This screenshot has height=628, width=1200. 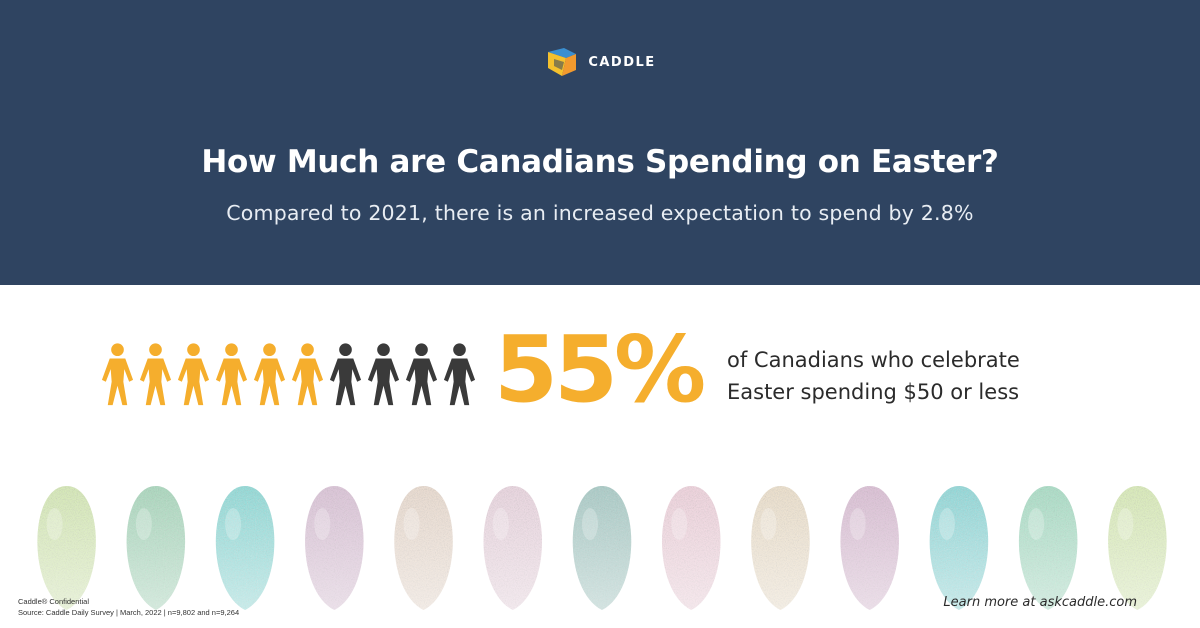 I want to click on people-icon-row, so click(x=288, y=375).